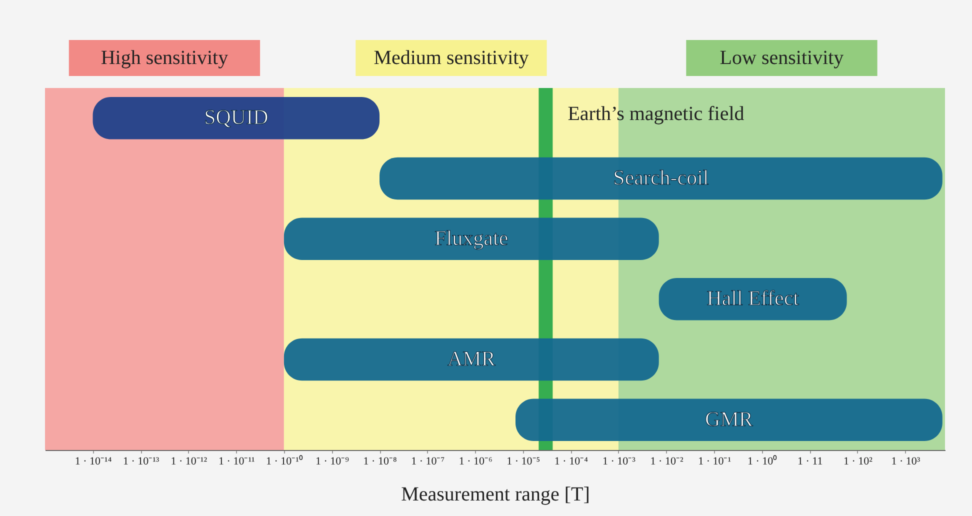 This screenshot has width=972, height=516. What do you see at coordinates (858, 462) in the screenshot?
I see `x-tick-label: 1 · 10²` at bounding box center [858, 462].